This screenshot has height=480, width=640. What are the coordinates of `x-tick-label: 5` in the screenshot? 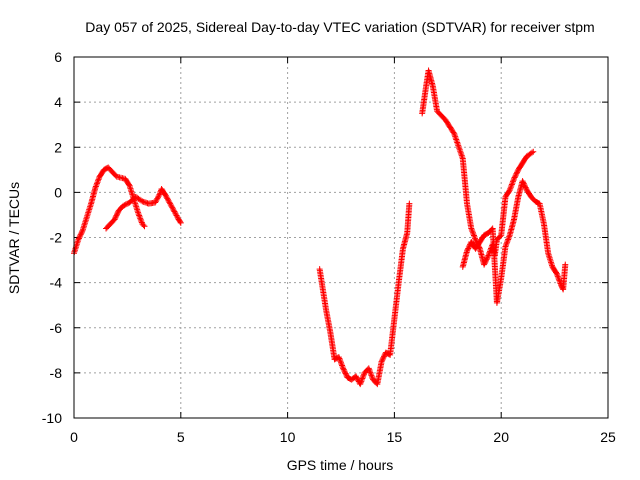 It's located at (181, 437).